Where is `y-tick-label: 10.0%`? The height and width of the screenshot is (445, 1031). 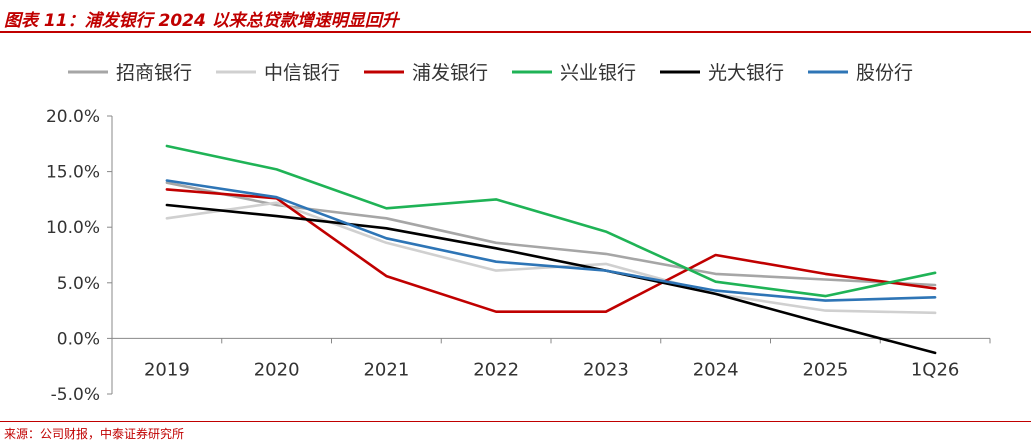
y-tick-label: 10.0% is located at coordinates (73, 228).